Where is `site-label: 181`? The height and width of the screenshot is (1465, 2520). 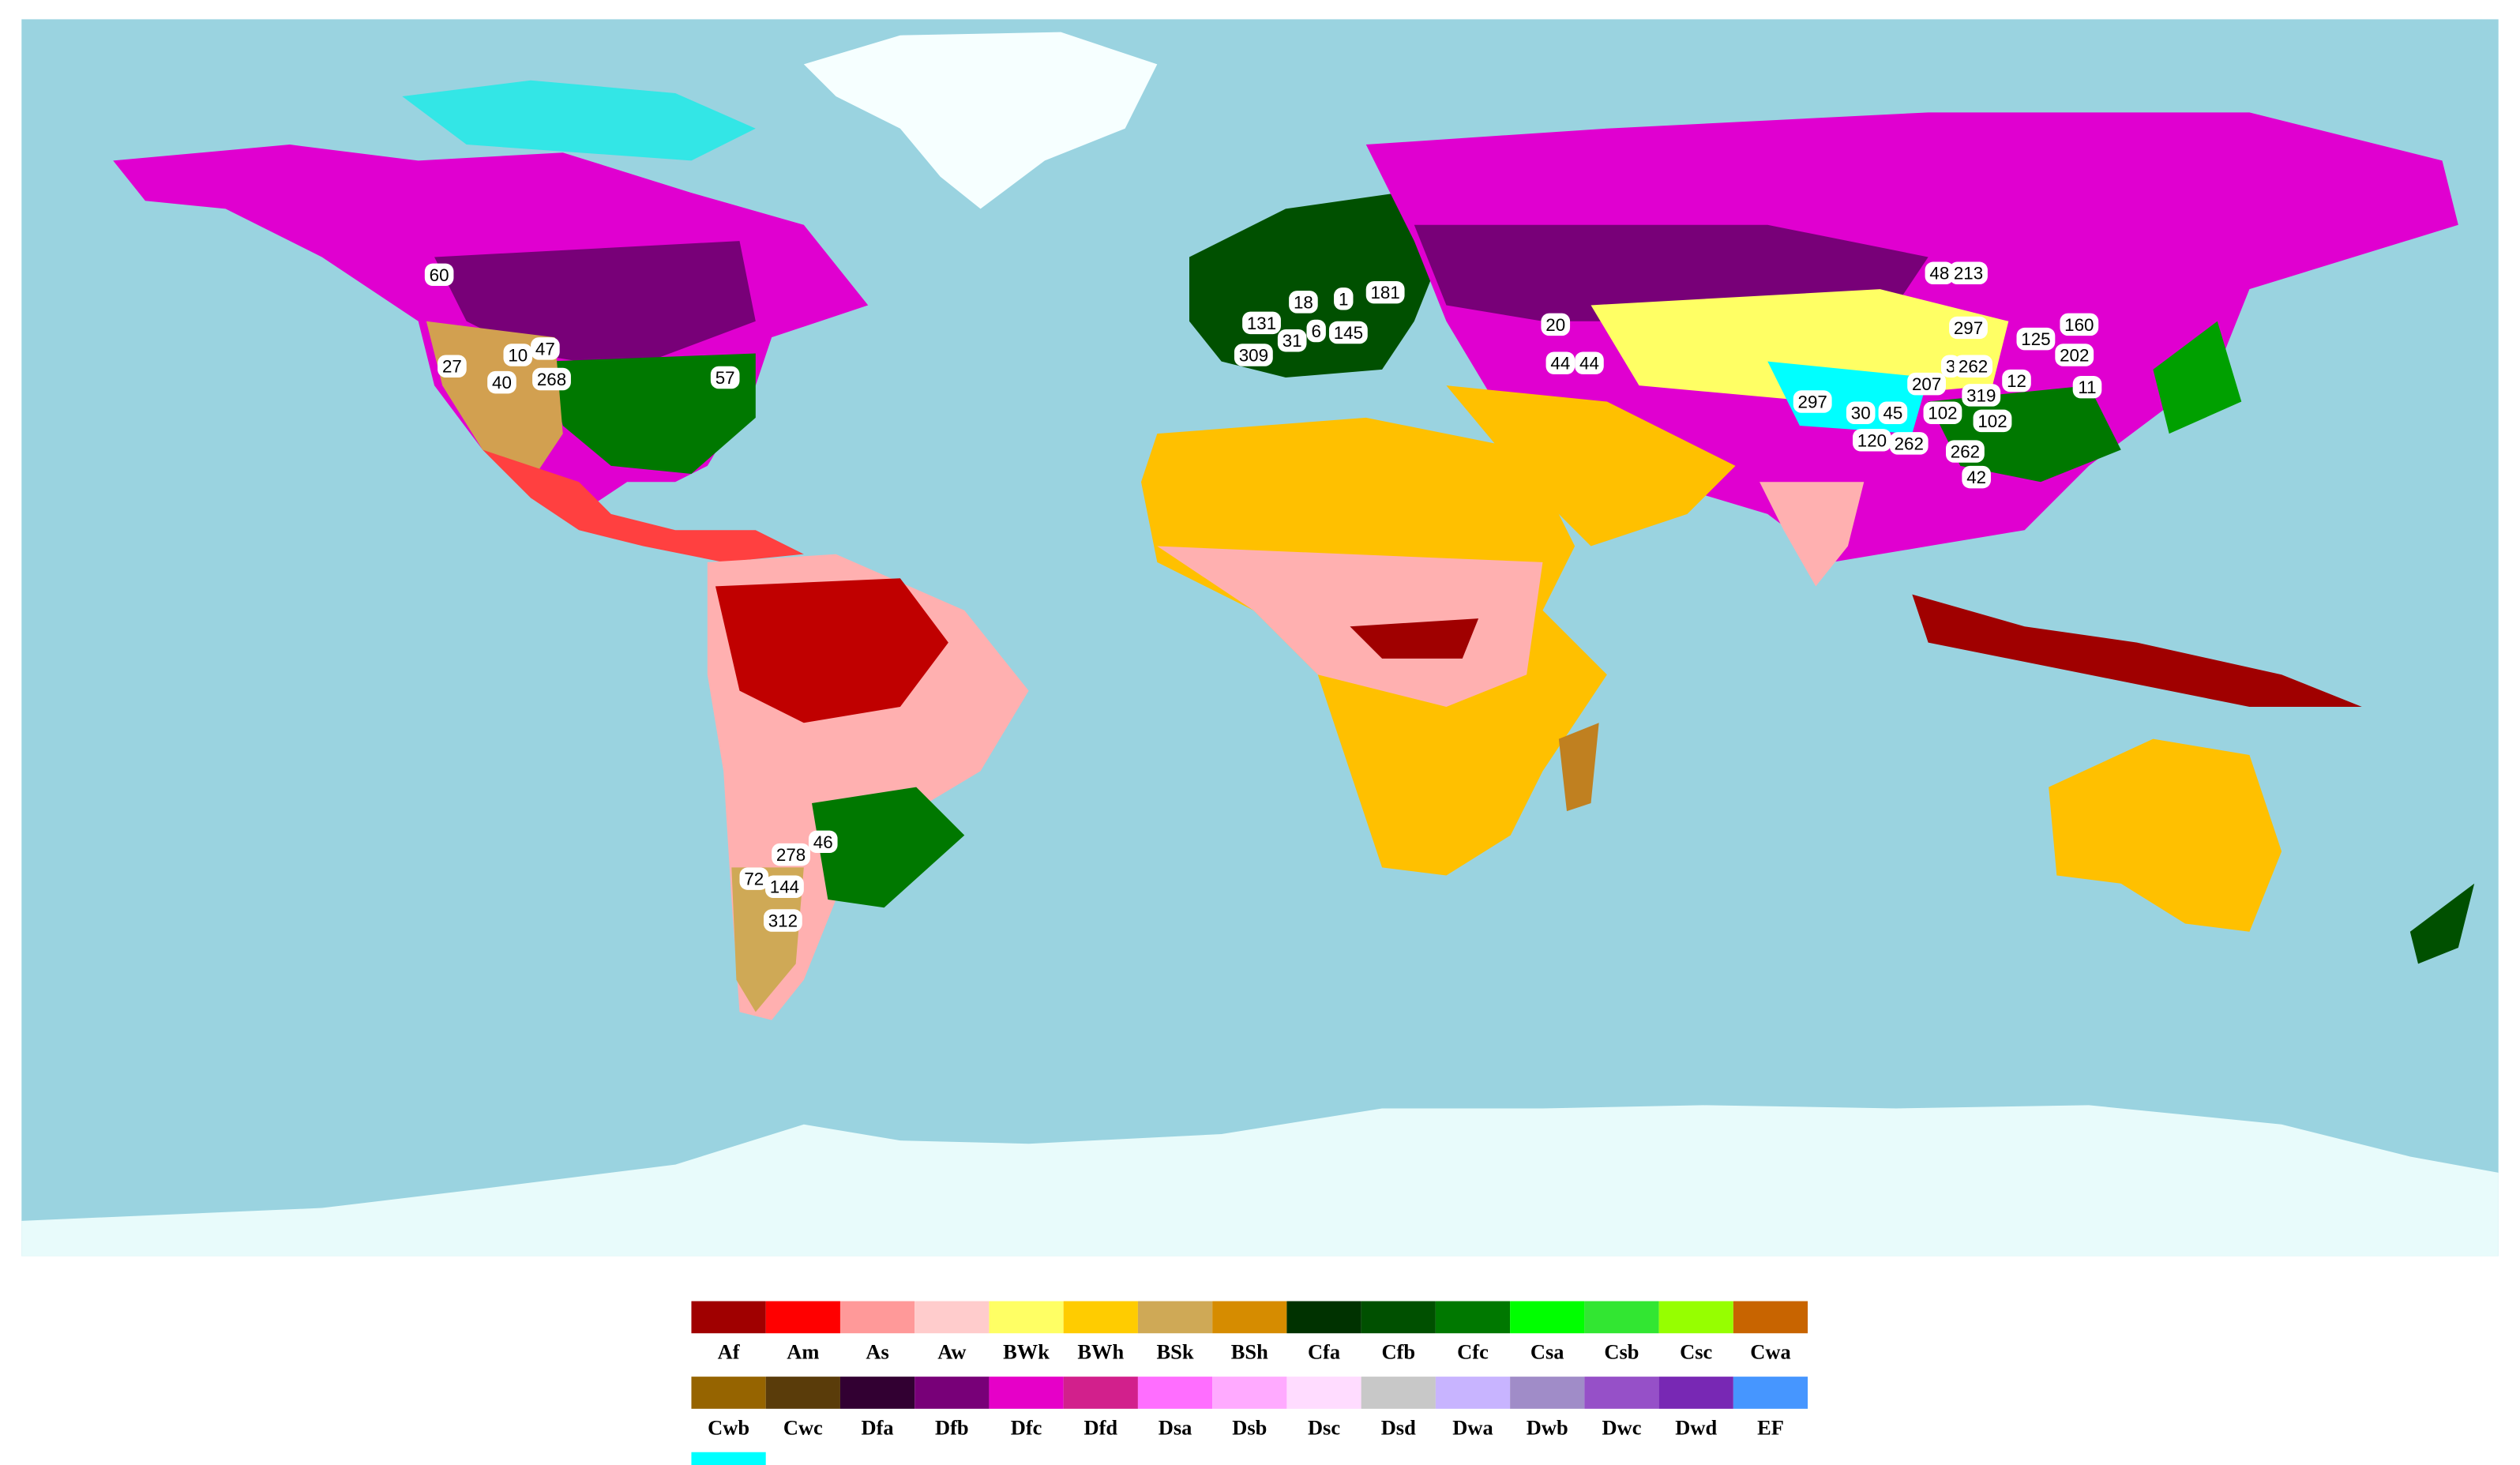
site-label: 181 is located at coordinates (1384, 292).